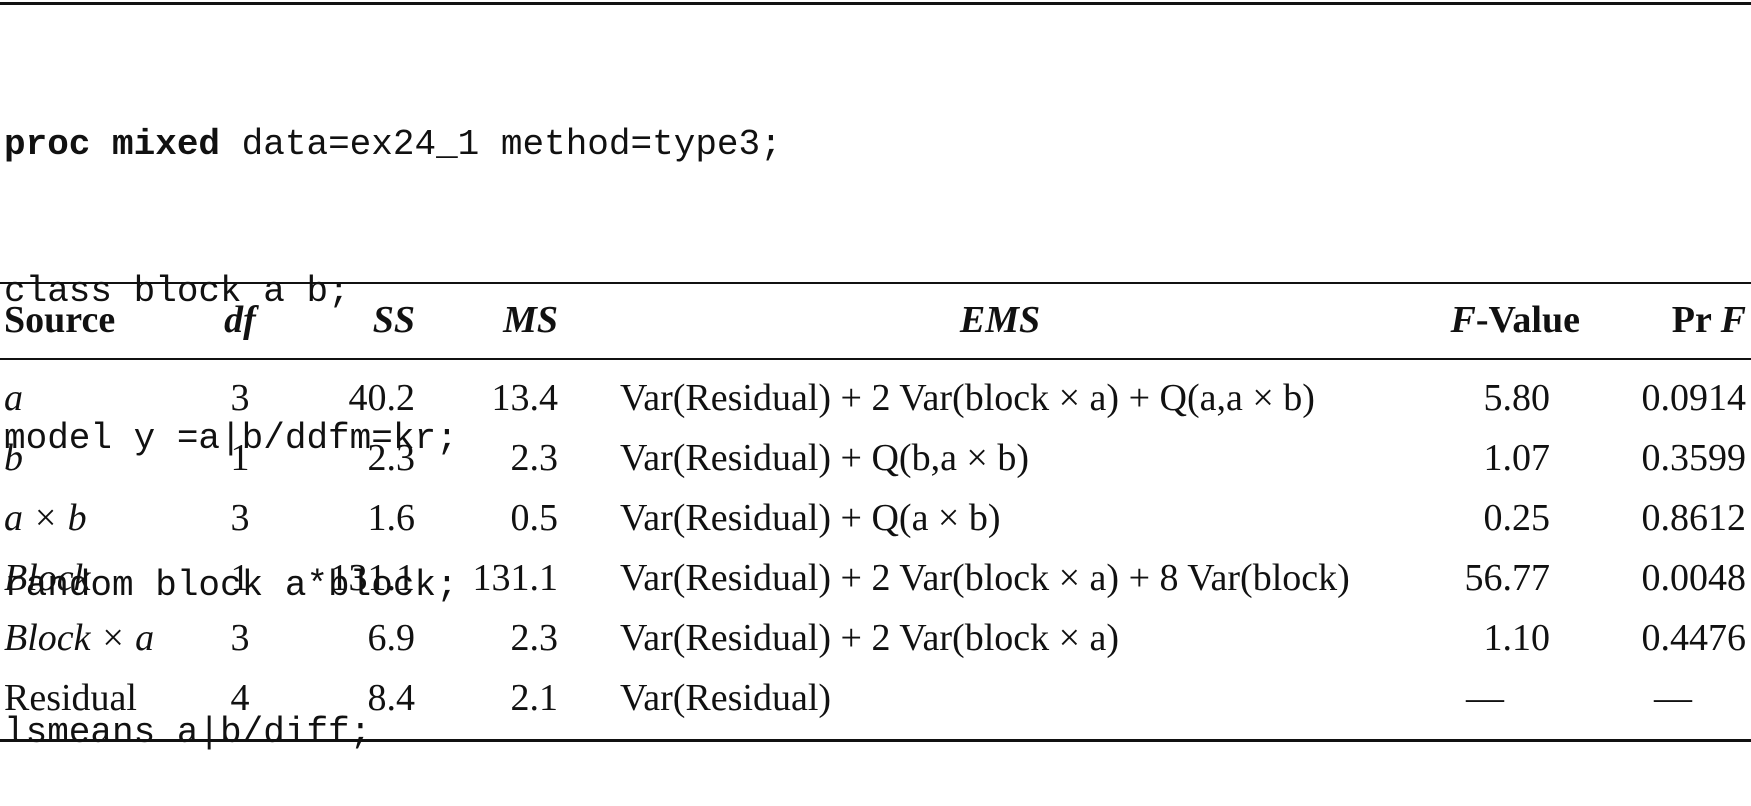  What do you see at coordinates (1673, 698) in the screenshot?
I see `row-pr-f: —` at bounding box center [1673, 698].